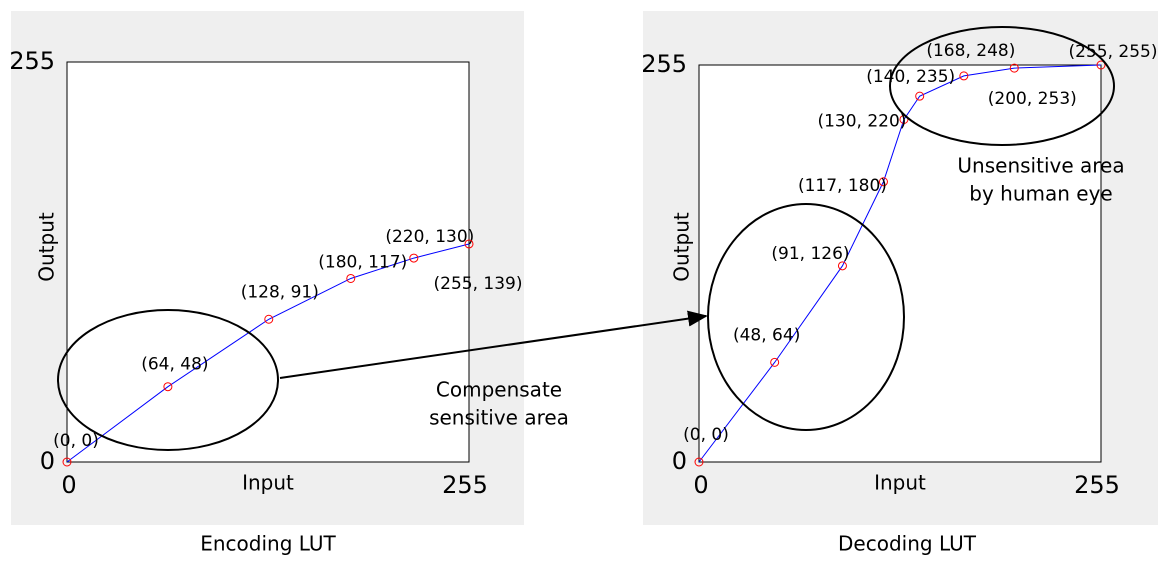 The width and height of the screenshot is (1176, 576). Describe the element at coordinates (499, 390) in the screenshot. I see `annotation: Compensate` at that location.